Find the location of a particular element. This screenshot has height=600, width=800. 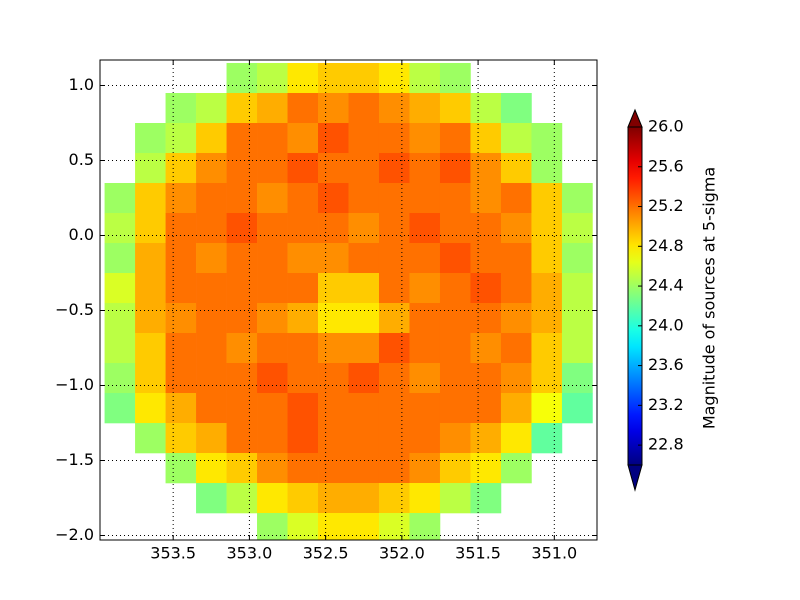

x-tick-label: 352.5 is located at coordinates (326, 553).